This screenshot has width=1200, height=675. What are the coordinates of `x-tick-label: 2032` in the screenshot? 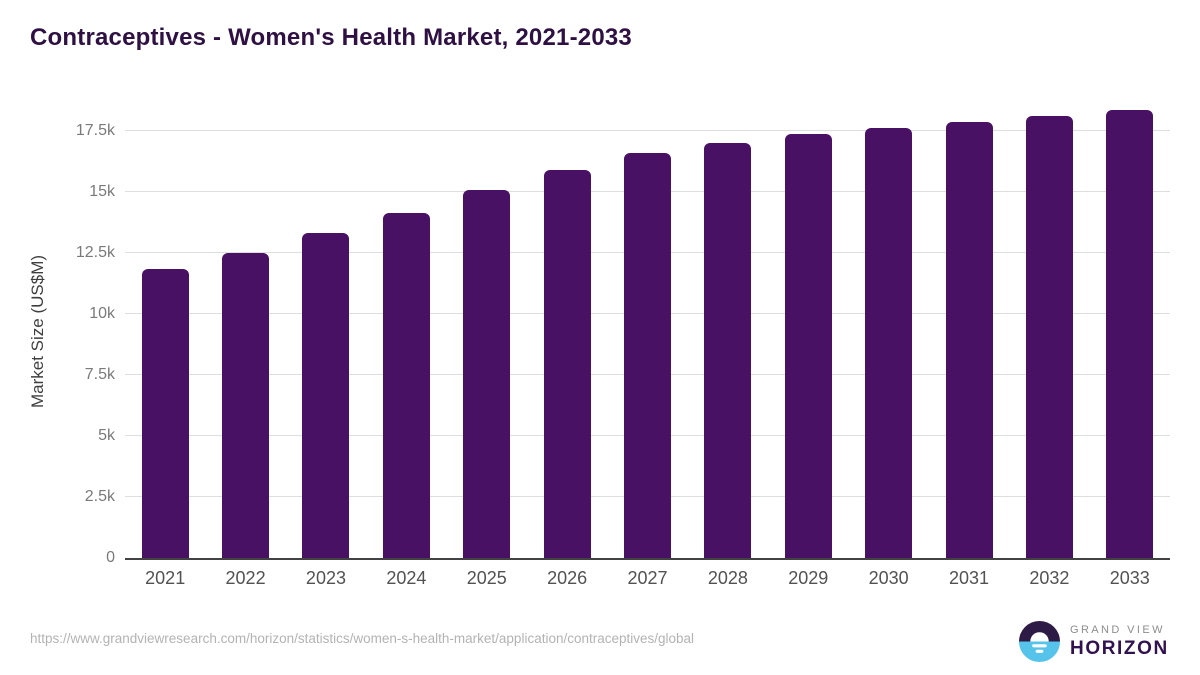 It's located at (1049, 578).